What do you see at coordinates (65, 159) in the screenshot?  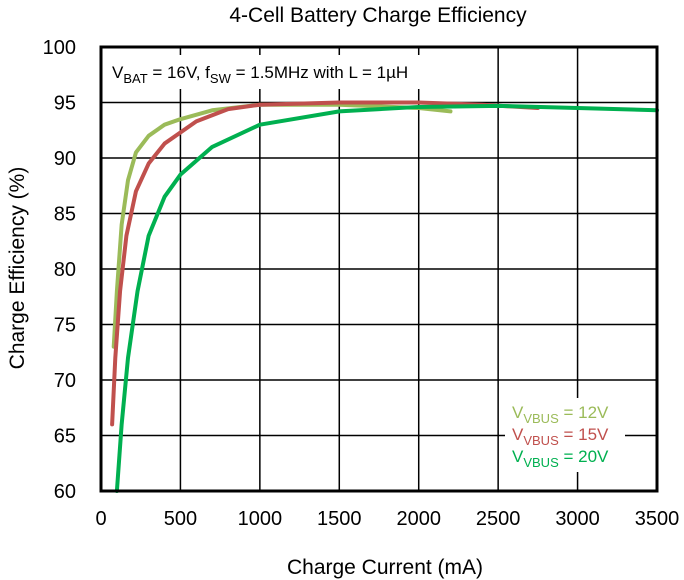 I see `y-tick-label: 90` at bounding box center [65, 159].